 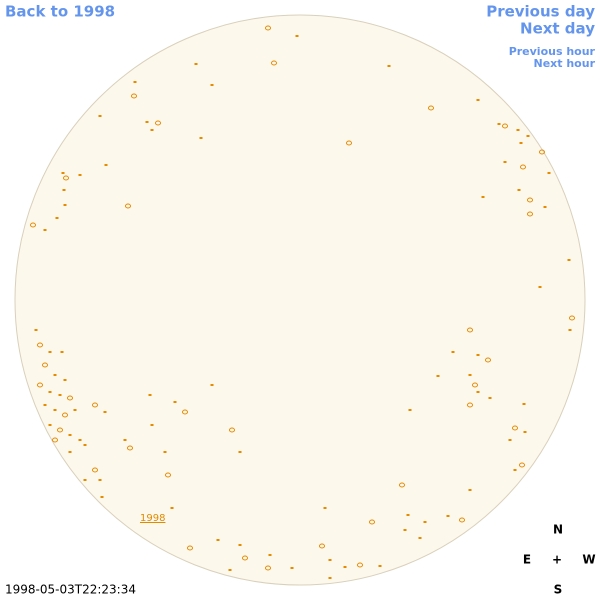 I want to click on next-day-link: Next day, so click(x=557, y=29).